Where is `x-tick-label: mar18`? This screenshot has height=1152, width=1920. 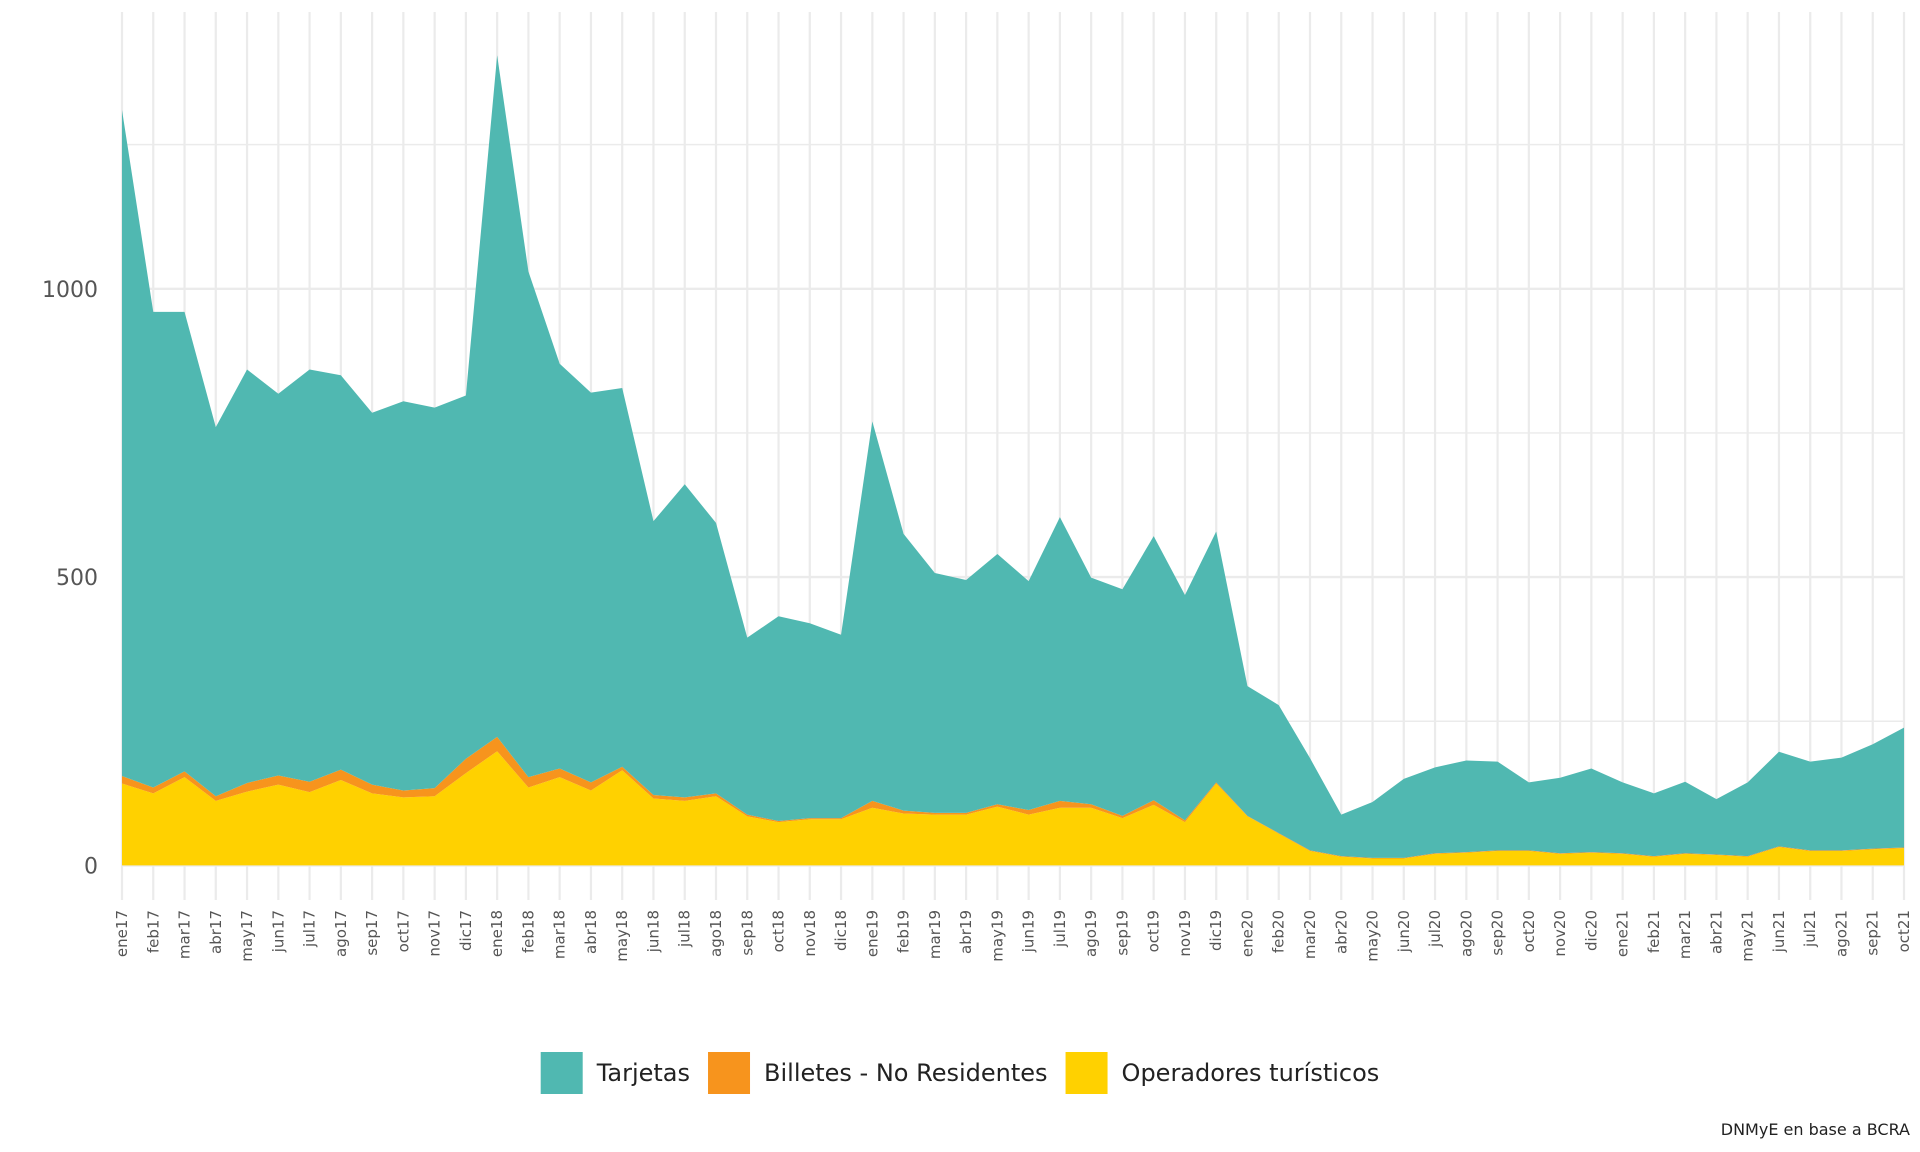 x-tick-label: mar18 is located at coordinates (560, 934).